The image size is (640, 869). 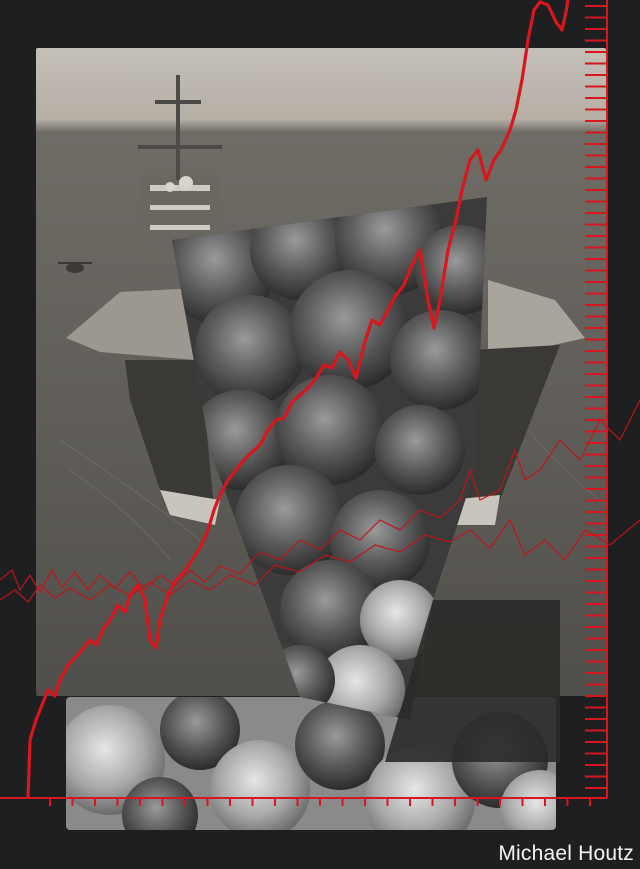 I want to click on photo-credit: Michael Houtz, so click(x=566, y=853).